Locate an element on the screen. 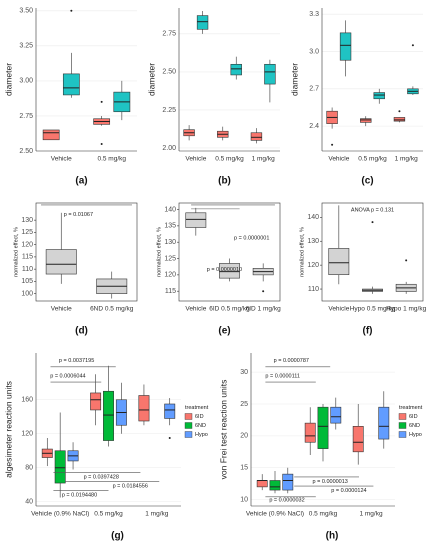 The image size is (429, 550). p-value: p = 0.0000013 is located at coordinates (330, 482).